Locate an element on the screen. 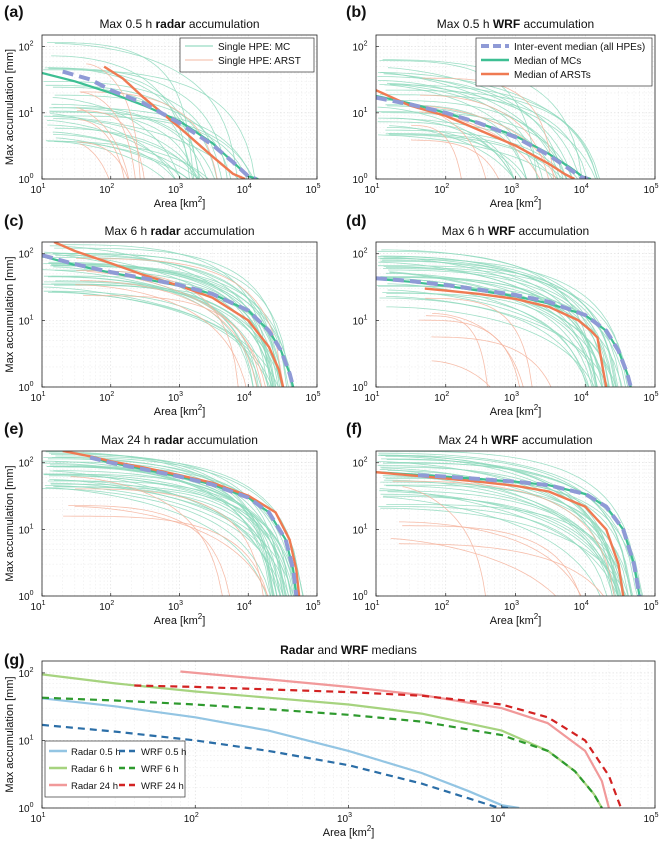 This screenshot has height=850, width=667. panel-title: Max 24 h WRF accumulation is located at coordinates (515, 440).